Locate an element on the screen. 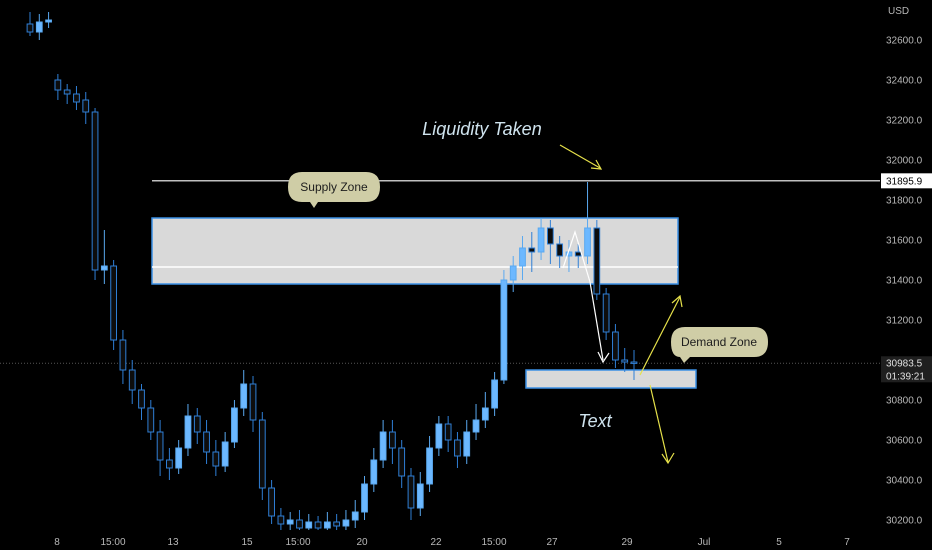 The width and height of the screenshot is (932, 550). supply-zone-callout: Supply Zone is located at coordinates (334, 190).